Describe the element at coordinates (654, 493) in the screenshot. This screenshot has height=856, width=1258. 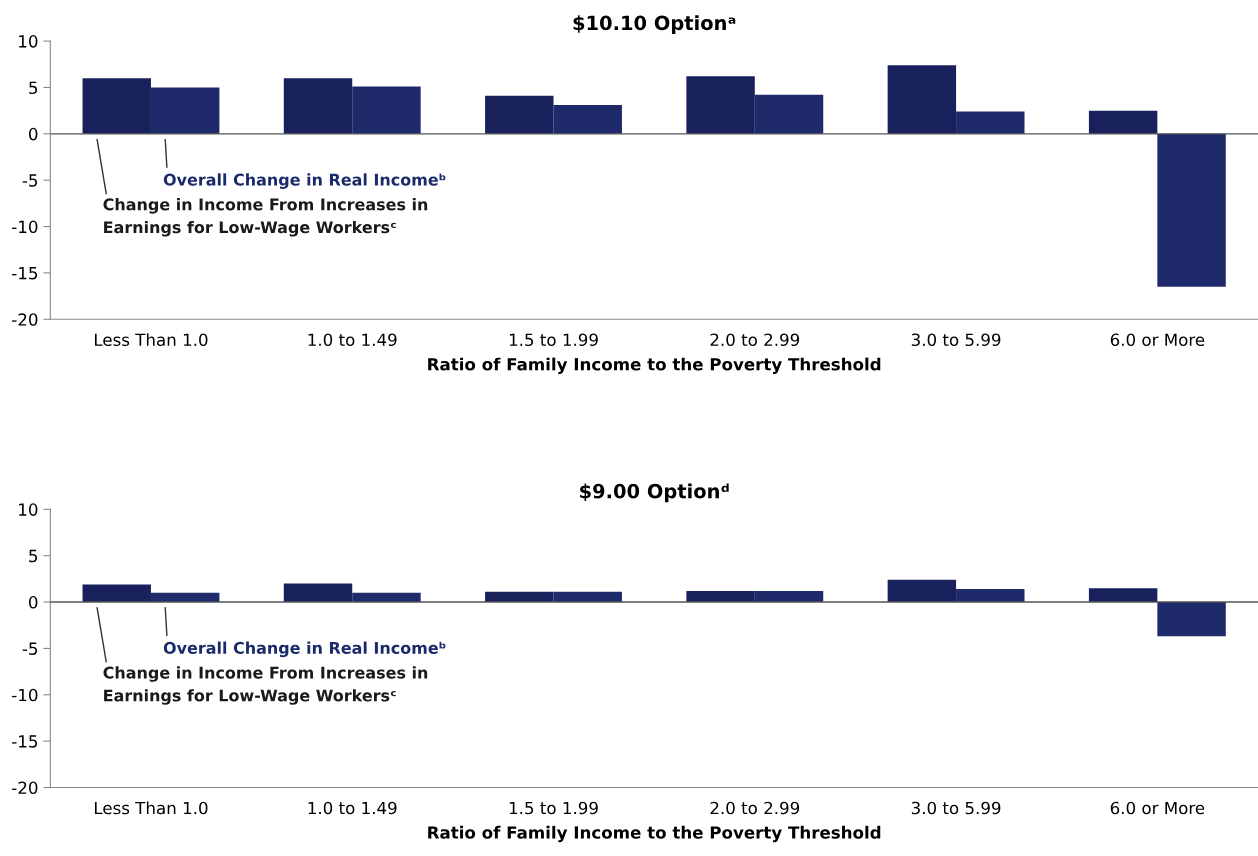
I see `chart-title: $9.00 Optionᵈ` at that location.